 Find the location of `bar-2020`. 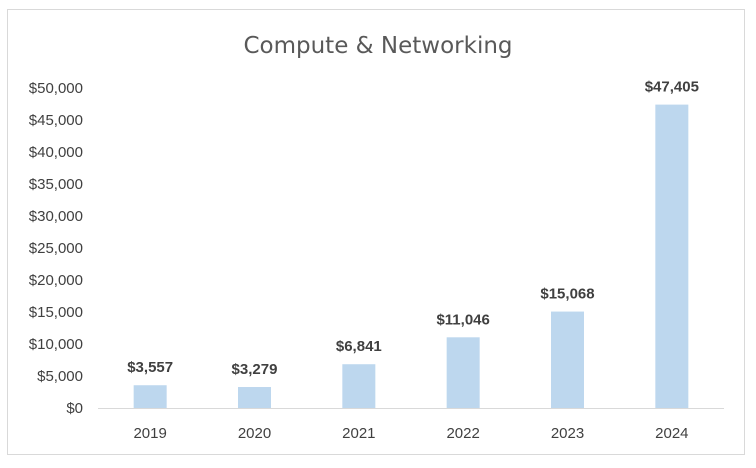

bar-2020 is located at coordinates (254, 397).